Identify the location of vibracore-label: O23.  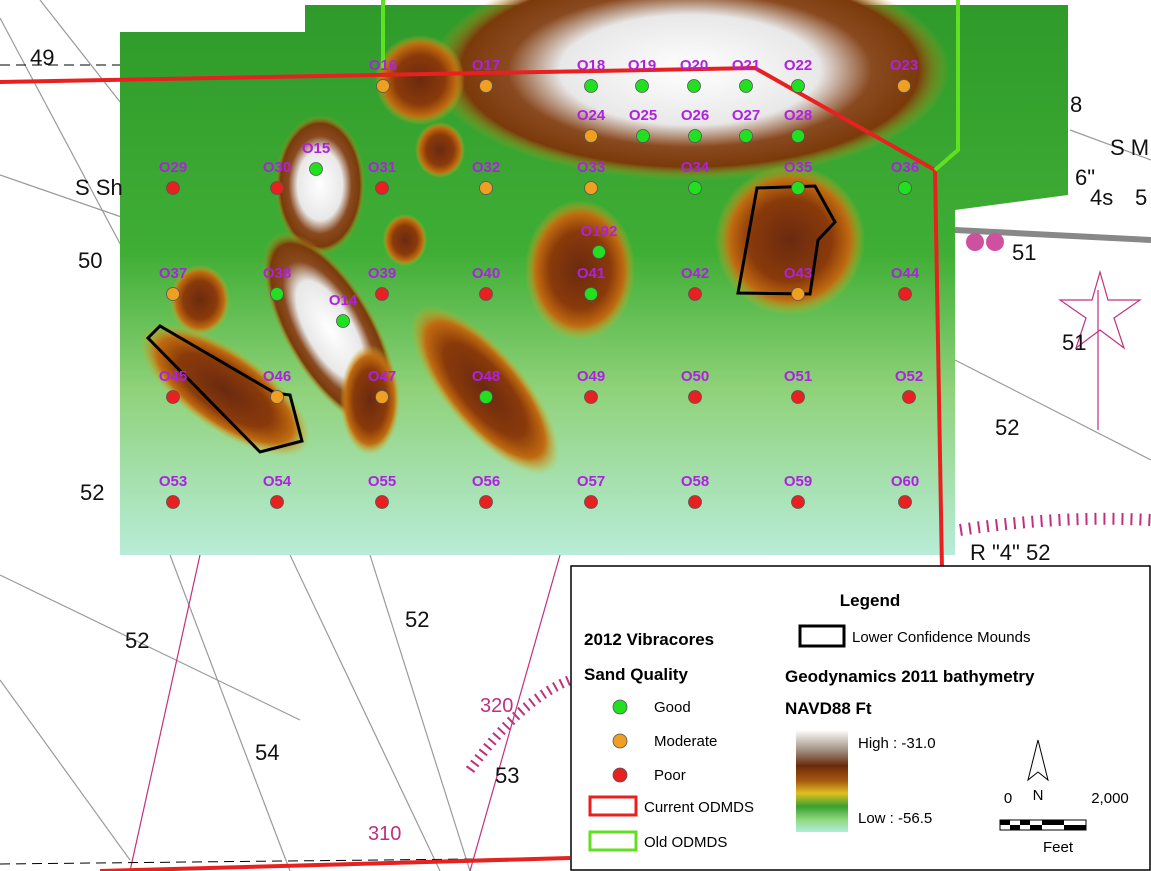
(904, 65).